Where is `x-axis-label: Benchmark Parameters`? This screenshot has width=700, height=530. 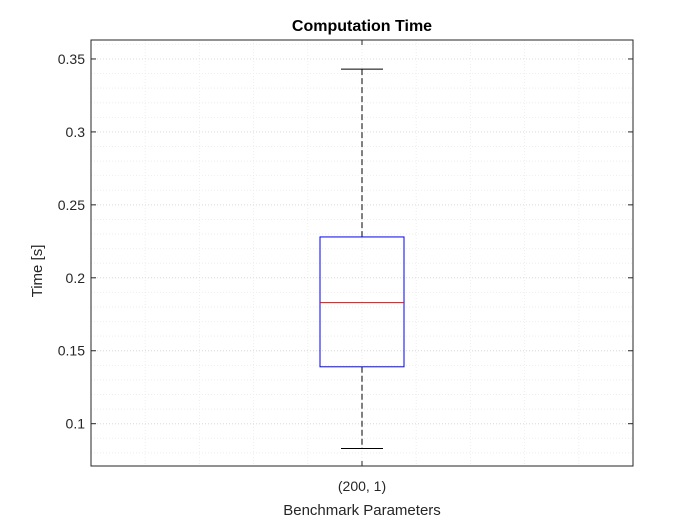
x-axis-label: Benchmark Parameters is located at coordinates (362, 510).